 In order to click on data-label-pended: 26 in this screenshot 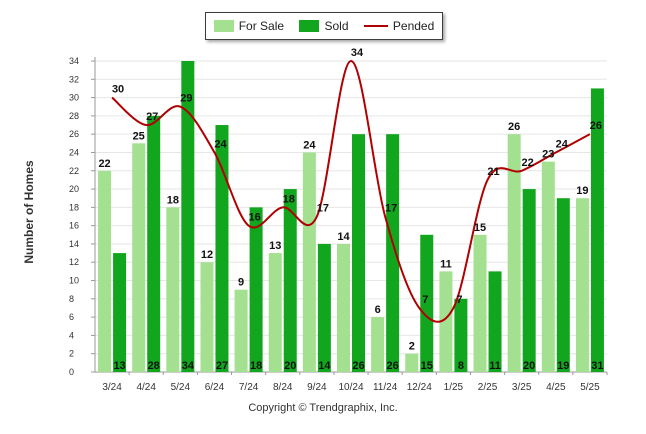, I will do `click(596, 126)`.